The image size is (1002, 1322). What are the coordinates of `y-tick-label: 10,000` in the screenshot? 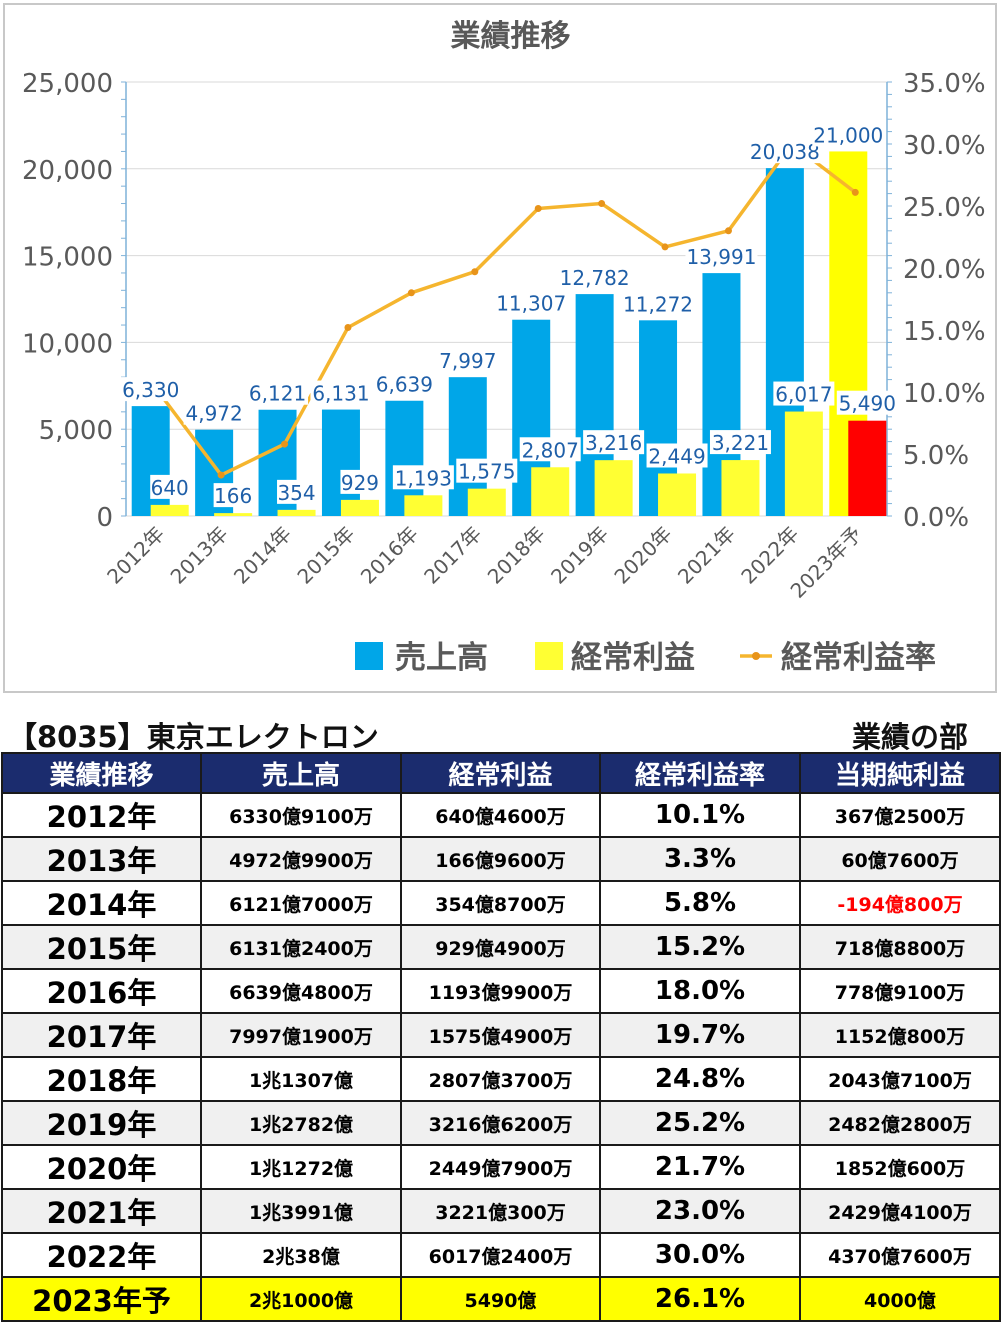 It's located at (67, 344).